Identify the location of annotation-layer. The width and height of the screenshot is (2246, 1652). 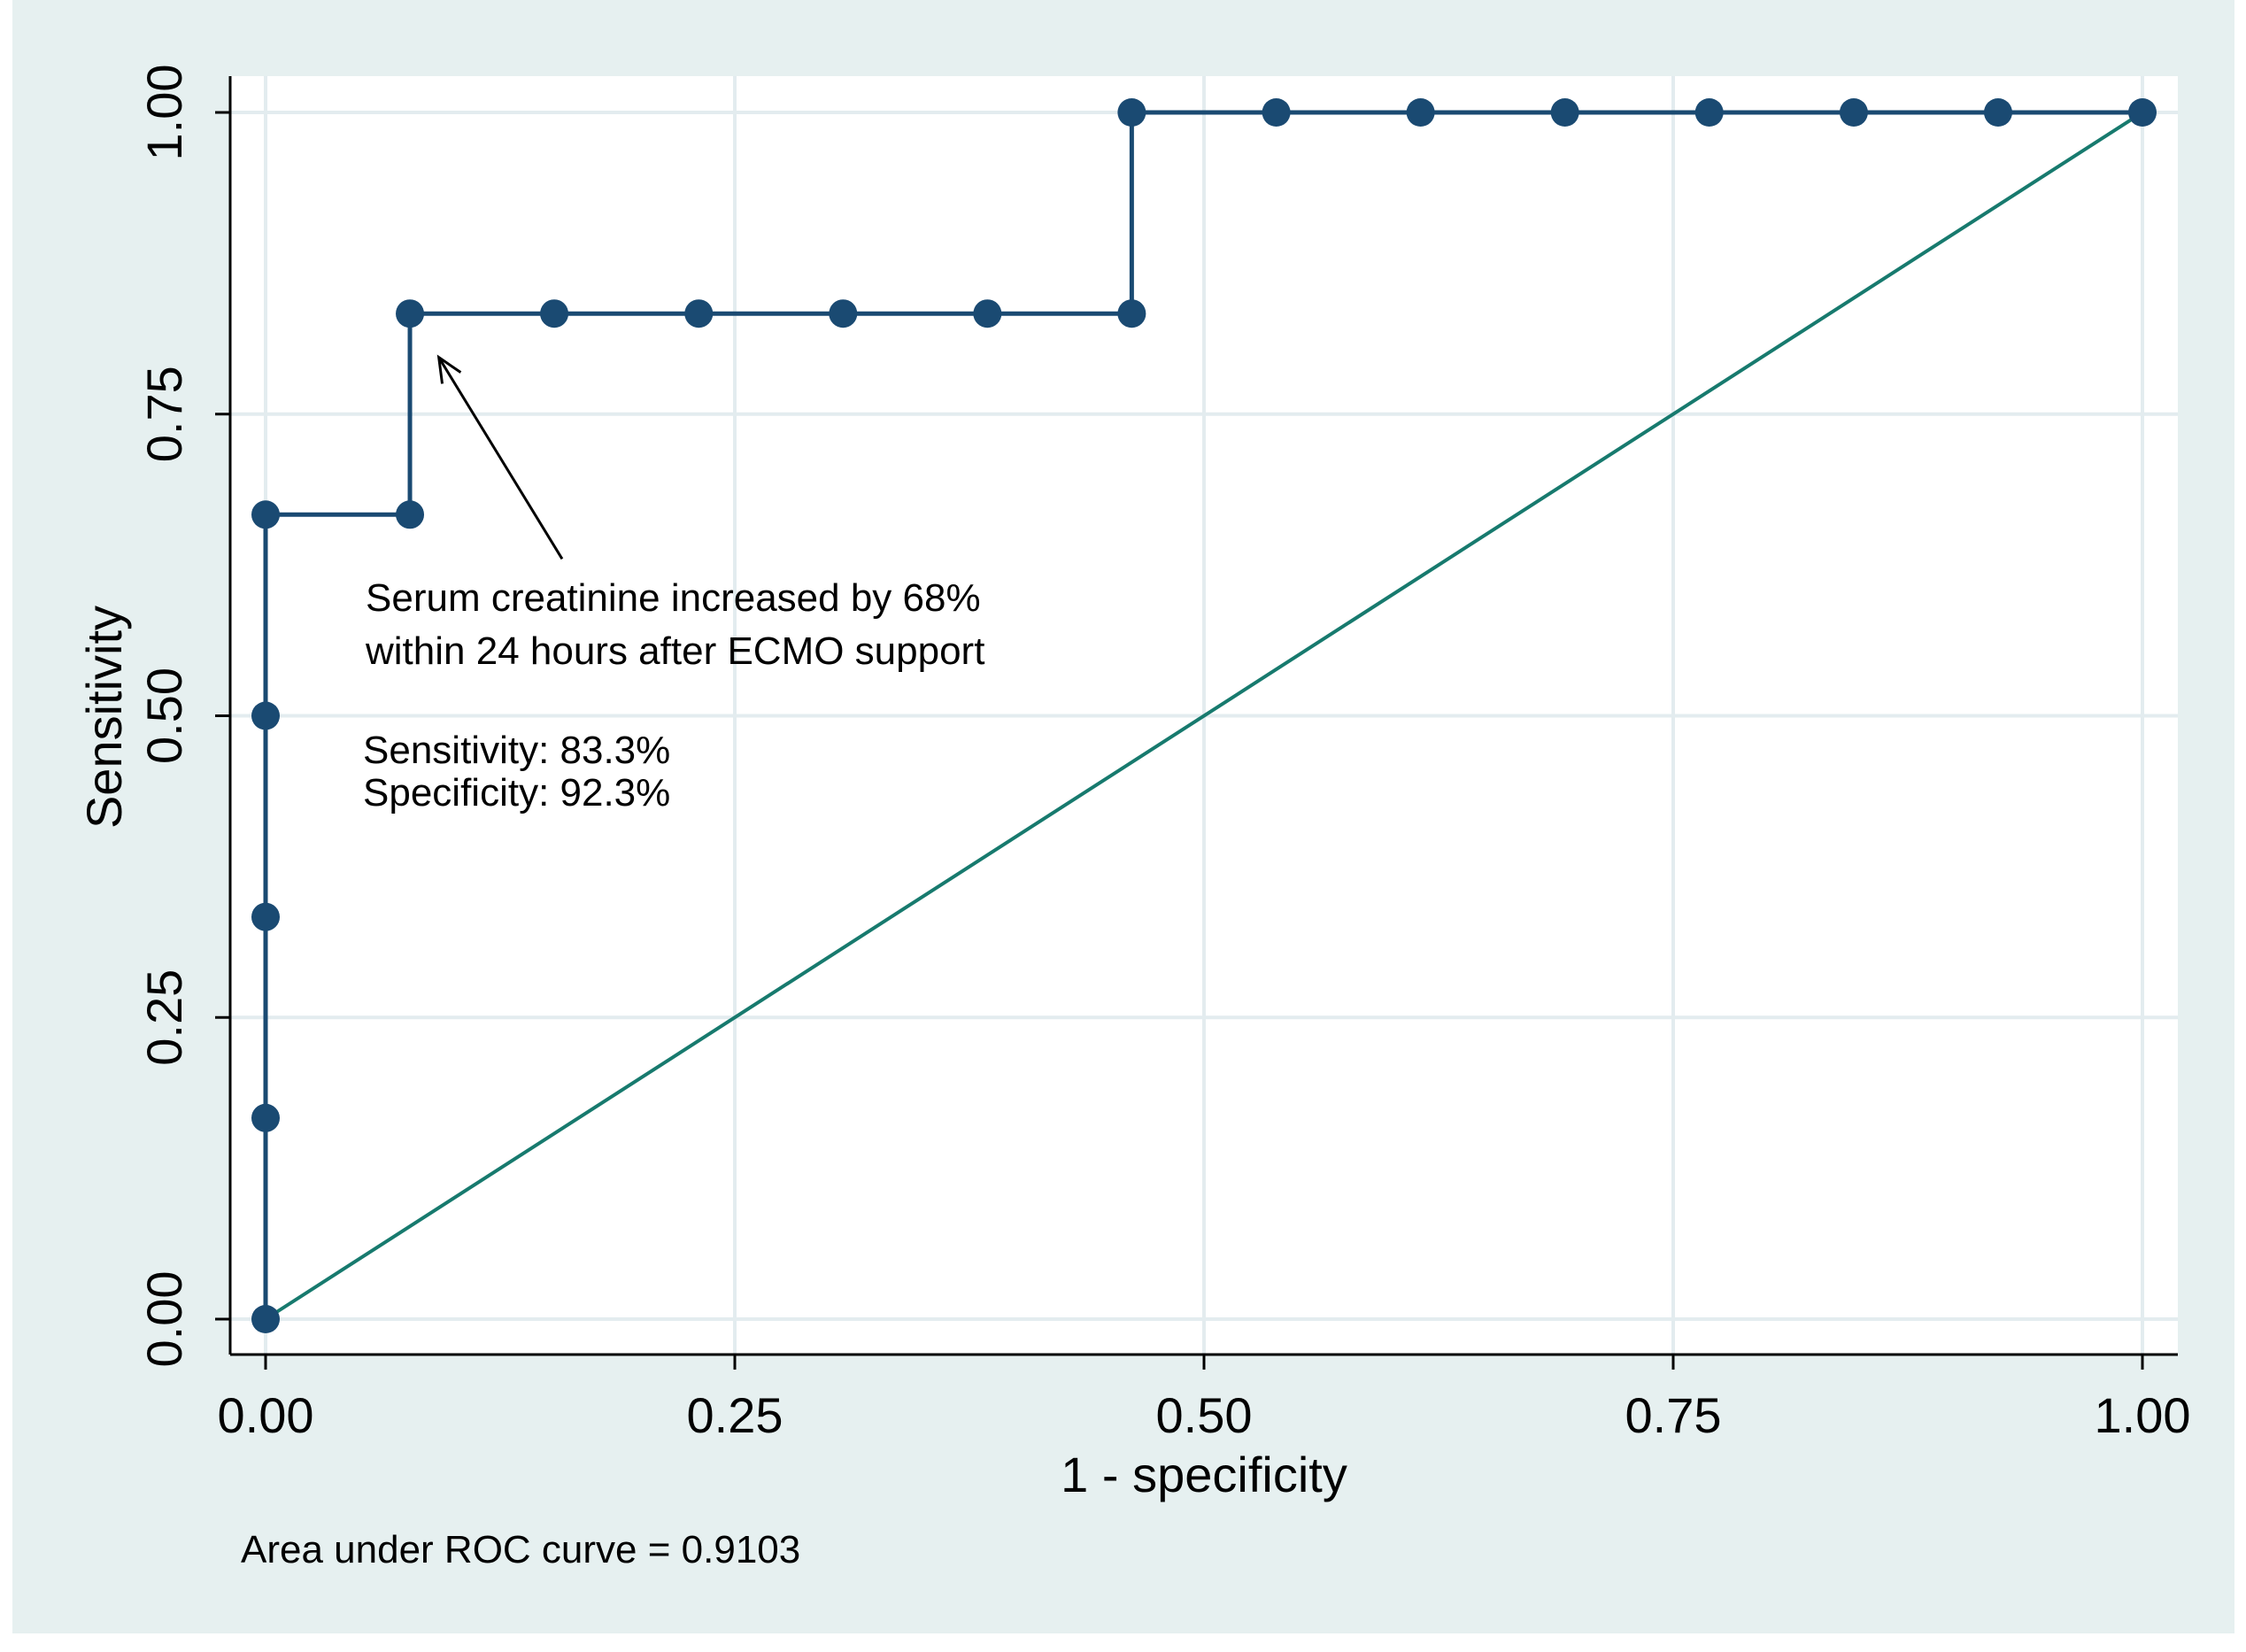
(500, 457).